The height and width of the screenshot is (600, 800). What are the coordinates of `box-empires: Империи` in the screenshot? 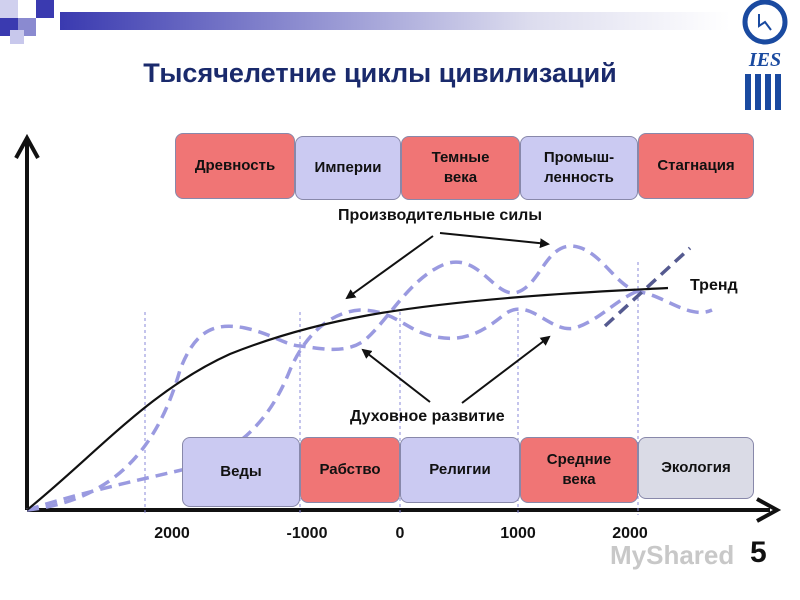 It's located at (348, 168).